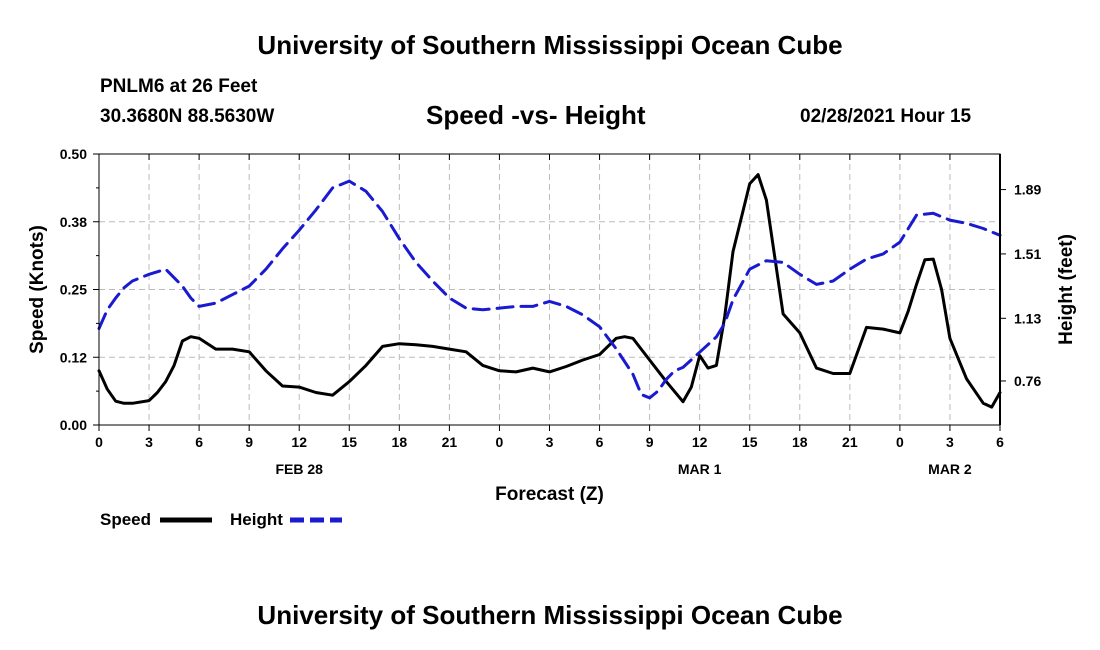 The height and width of the screenshot is (650, 1100). I want to click on y2-axis-title: Height (feet), so click(1066, 289).